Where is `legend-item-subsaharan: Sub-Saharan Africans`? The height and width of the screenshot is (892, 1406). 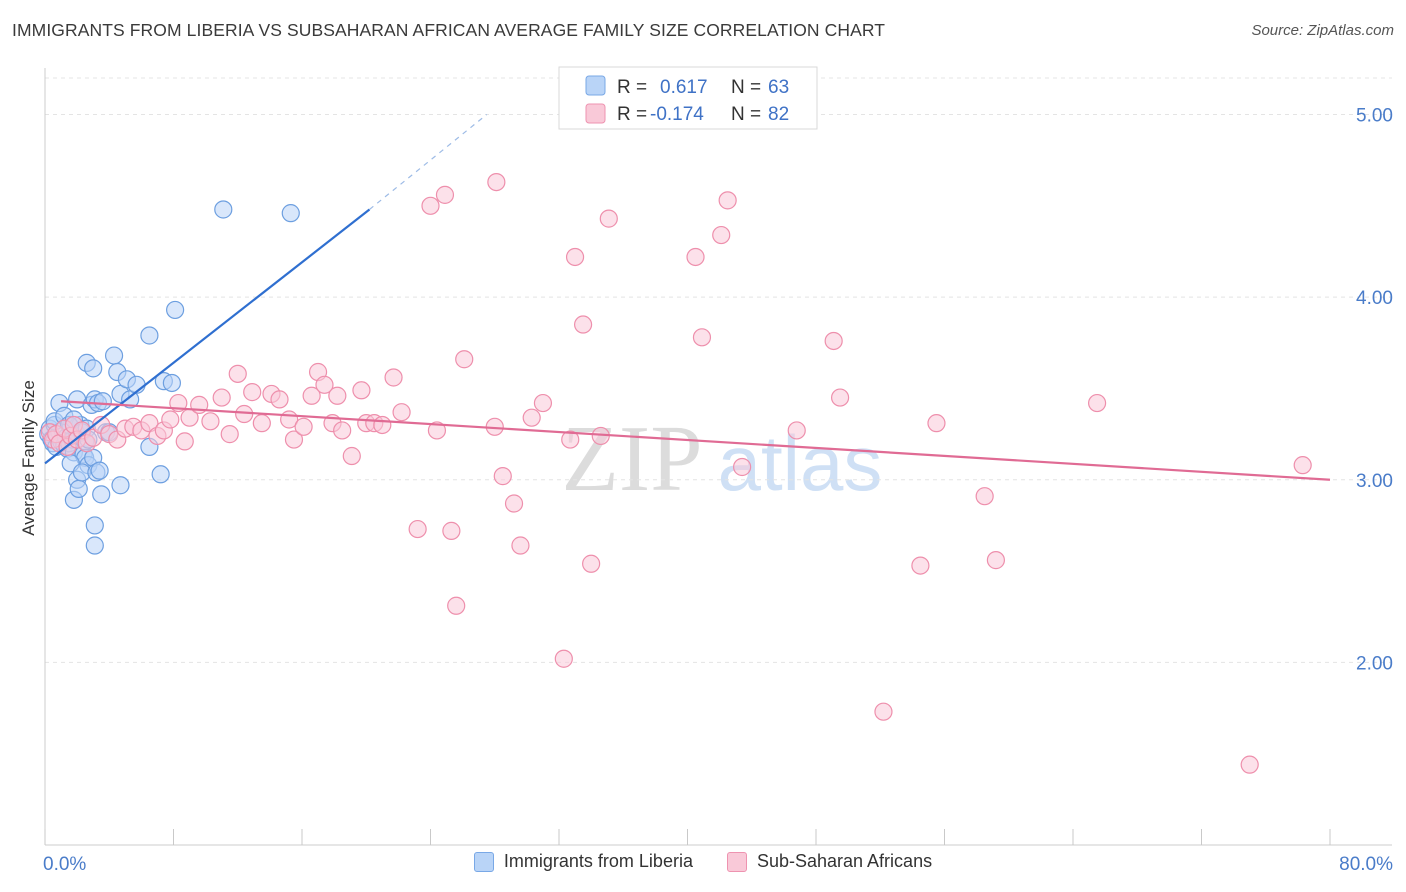 legend-item-subsaharan: Sub-Saharan Africans is located at coordinates (829, 861).